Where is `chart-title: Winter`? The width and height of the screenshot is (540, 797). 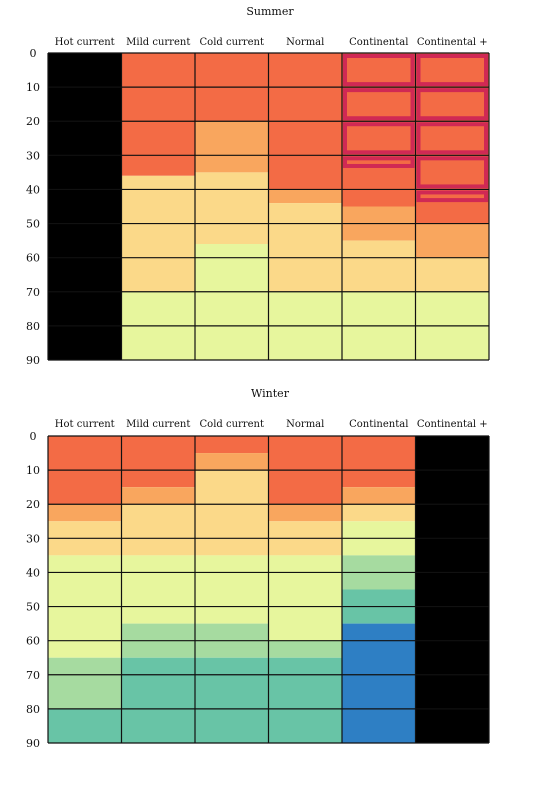 chart-title: Winter is located at coordinates (270, 393).